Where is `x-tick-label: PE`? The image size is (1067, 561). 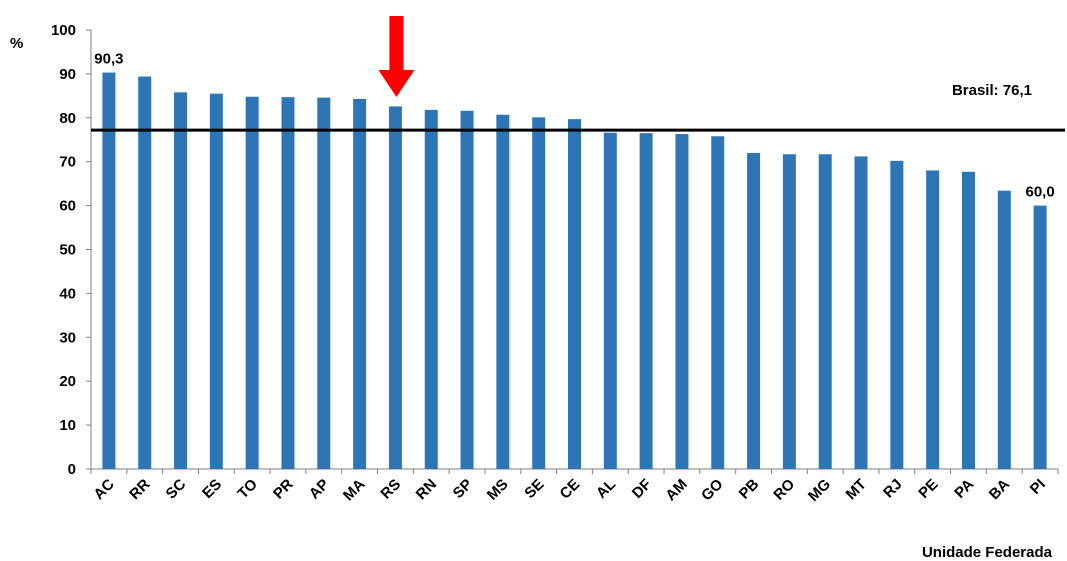
x-tick-label: PE is located at coordinates (928, 489).